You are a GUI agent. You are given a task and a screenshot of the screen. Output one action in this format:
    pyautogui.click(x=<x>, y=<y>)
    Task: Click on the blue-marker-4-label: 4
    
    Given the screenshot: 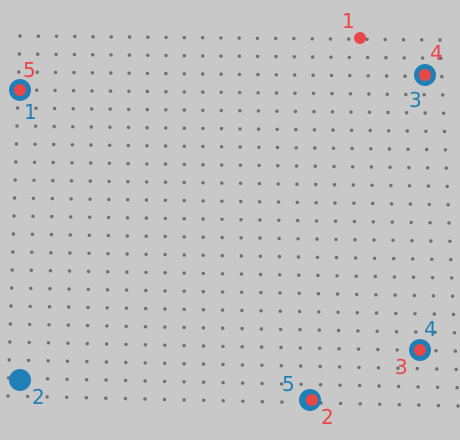 What is the action you would take?
    pyautogui.click(x=430, y=329)
    